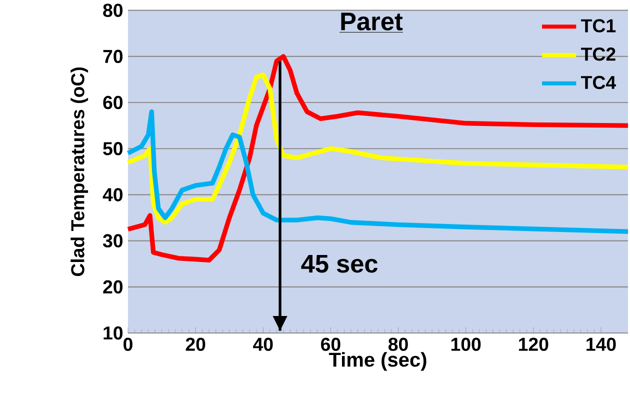 The width and height of the screenshot is (630, 403). I want to click on y-tick-label: 10, so click(113, 333).